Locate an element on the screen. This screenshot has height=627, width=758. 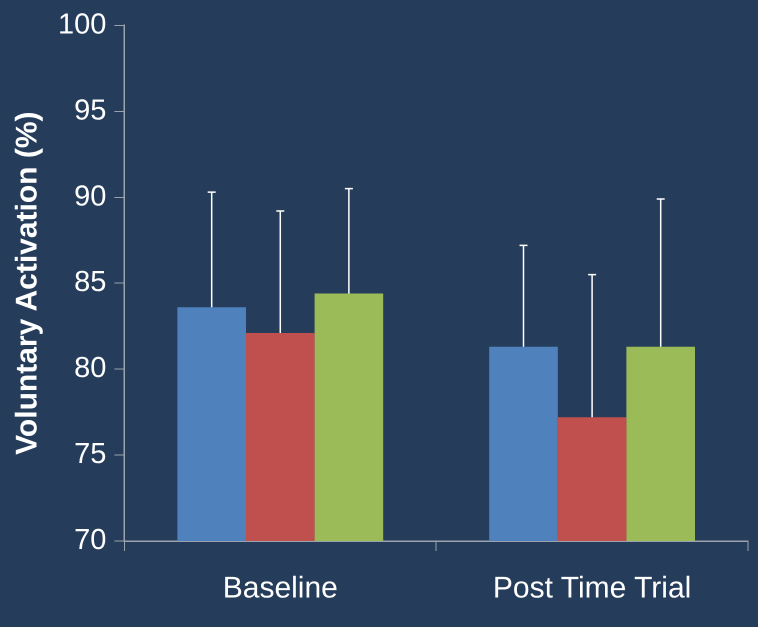
y-tick-label: 70 is located at coordinates (90, 540).